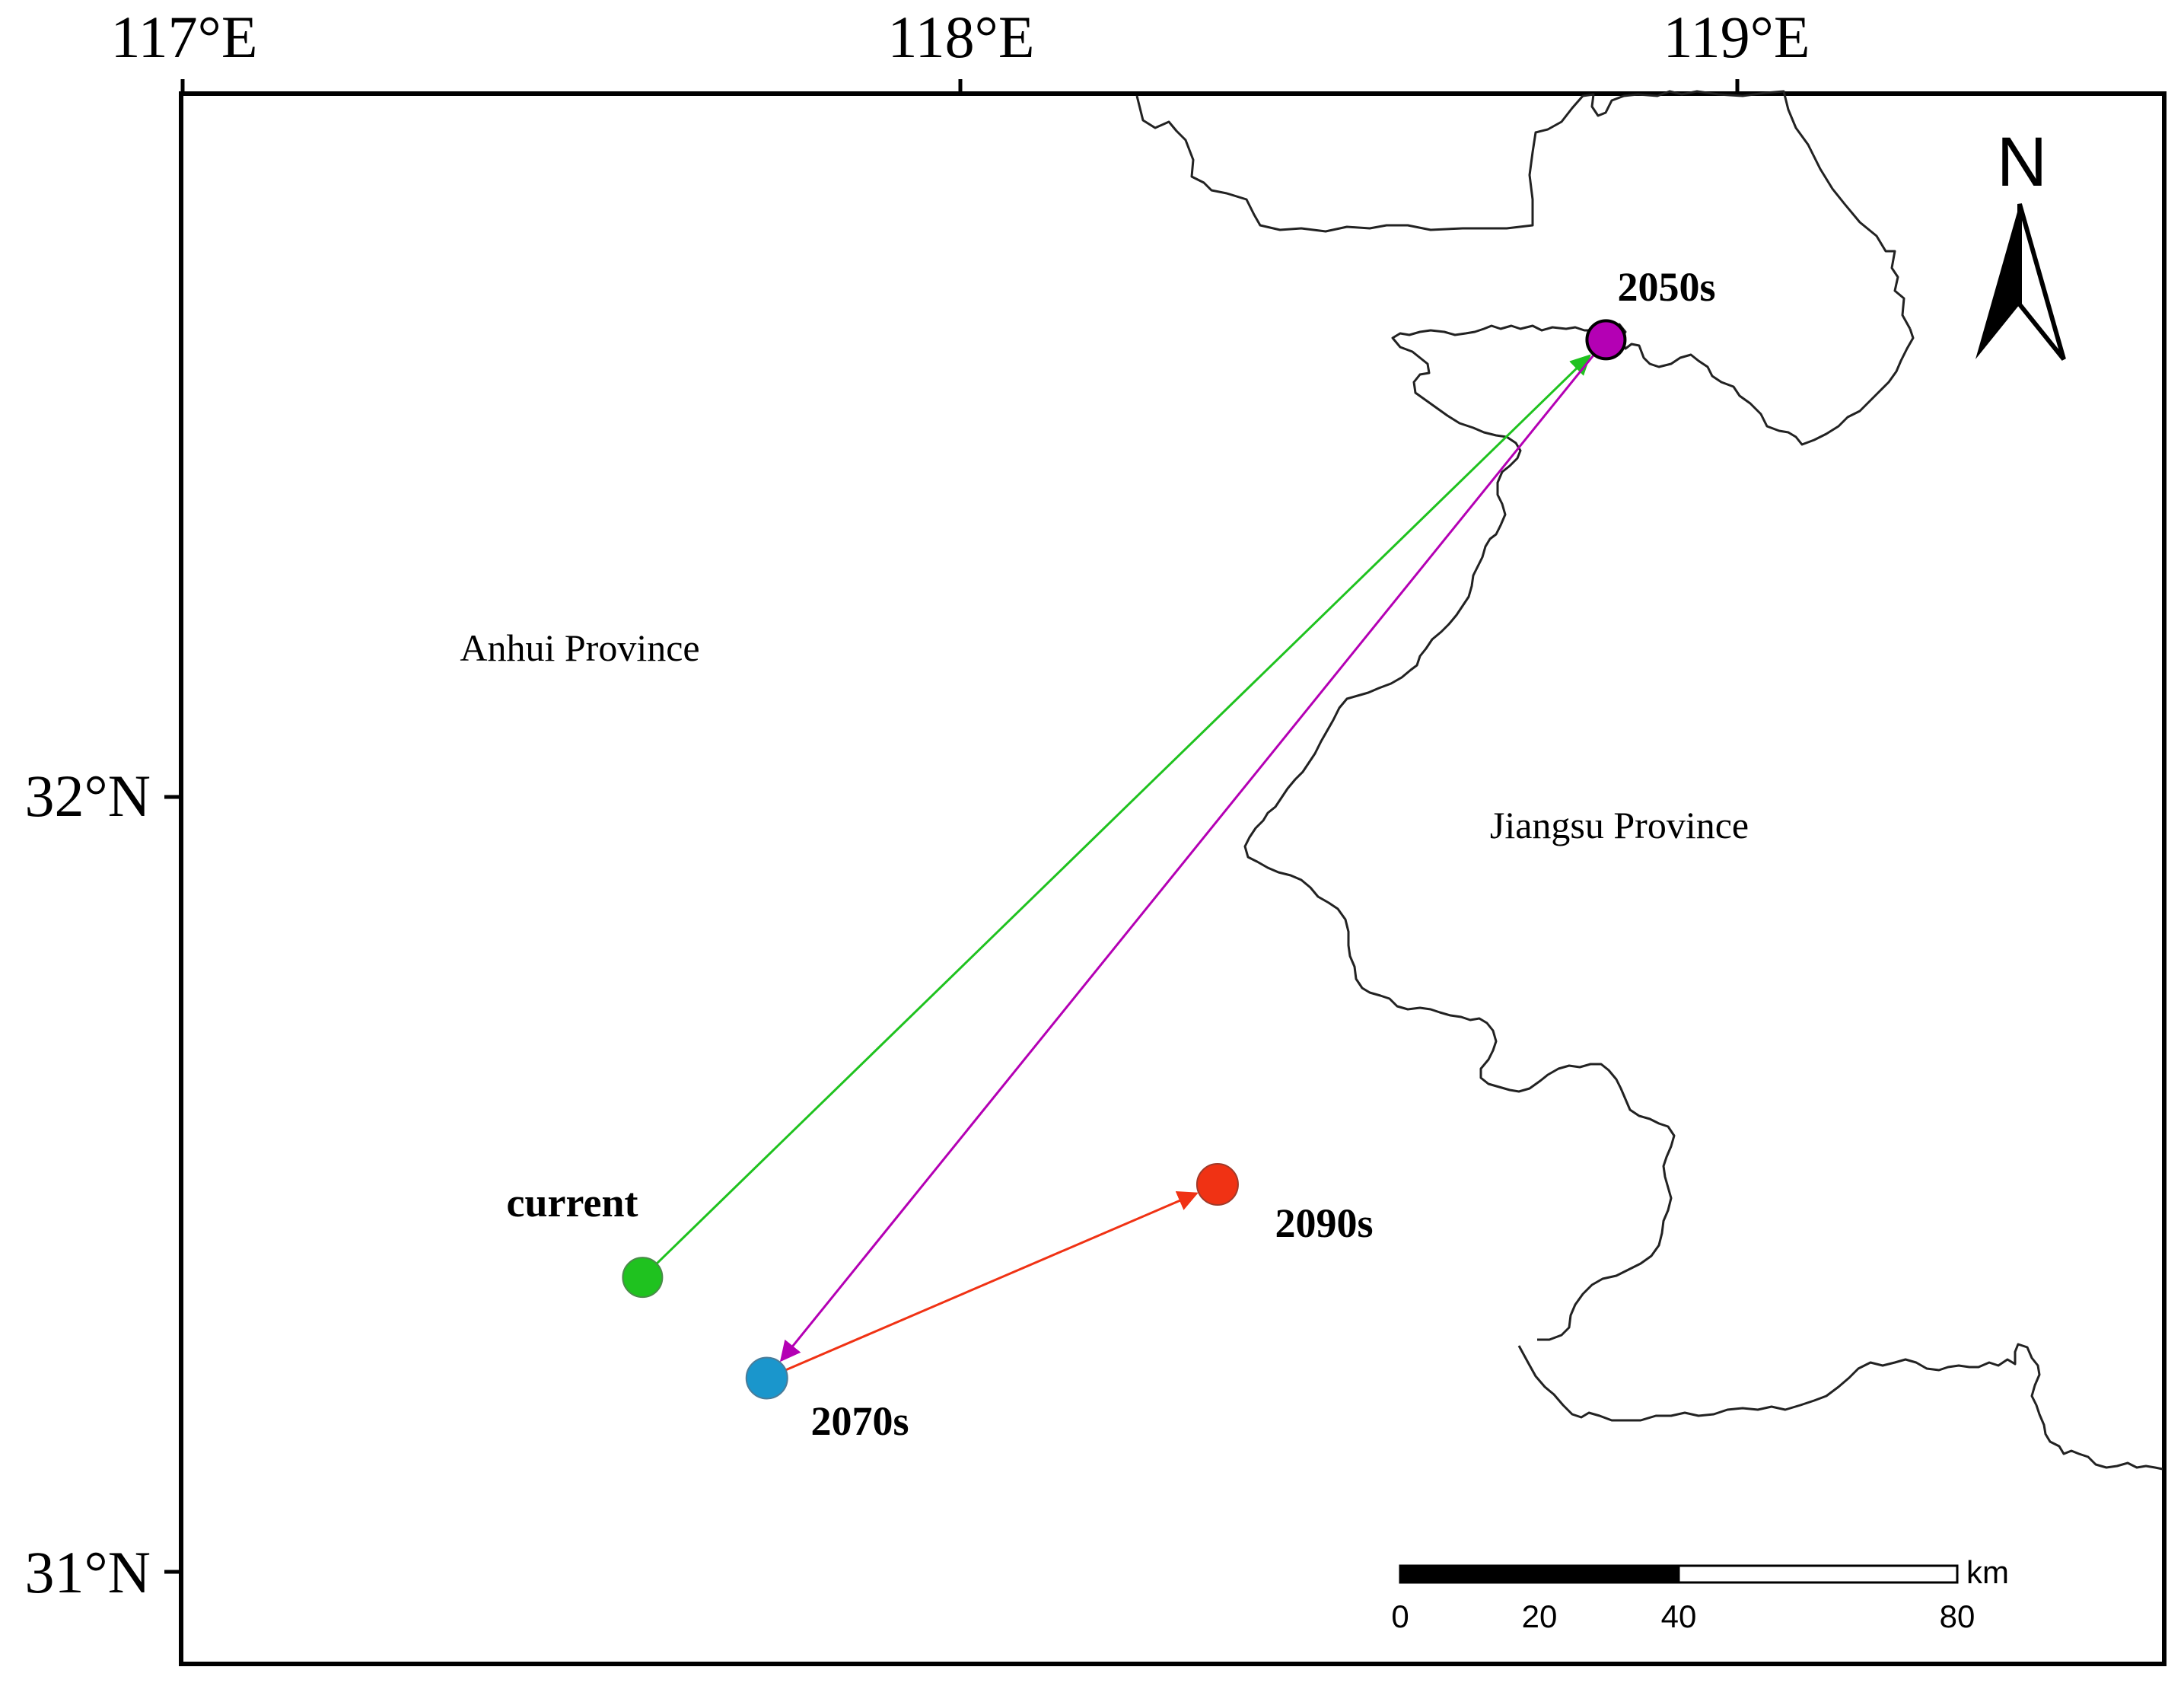  I want to click on anhui-province-label: Anhui Province, so click(579, 647).